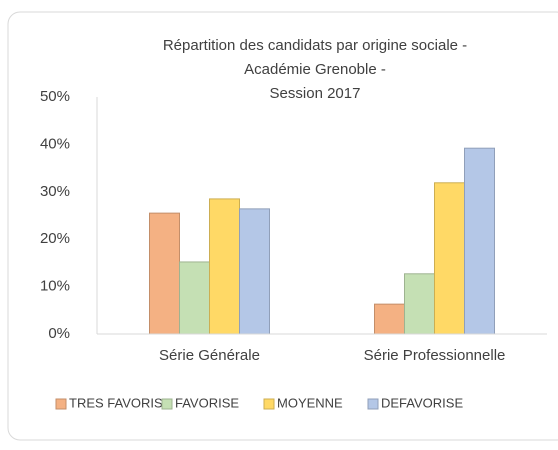 This screenshot has width=558, height=450. What do you see at coordinates (209, 355) in the screenshot?
I see `x-tick-label: Série Générale` at bounding box center [209, 355].